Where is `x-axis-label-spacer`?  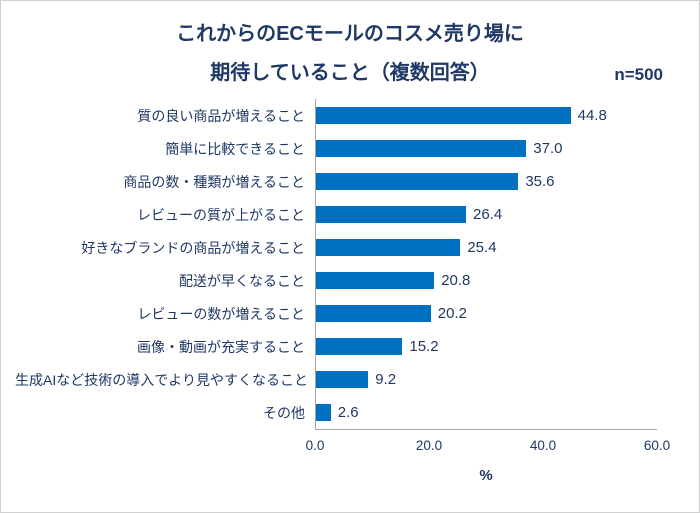 x-axis-label-spacer is located at coordinates (165, 474).